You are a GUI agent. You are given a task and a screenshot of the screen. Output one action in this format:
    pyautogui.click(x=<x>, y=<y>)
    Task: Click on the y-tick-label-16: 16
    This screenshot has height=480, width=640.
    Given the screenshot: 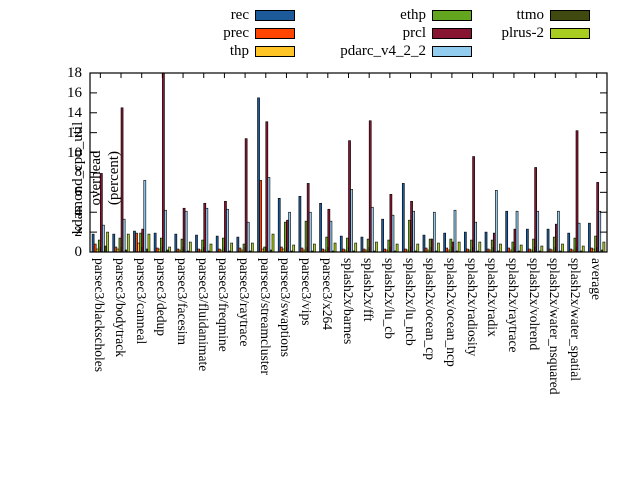 What is the action you would take?
    pyautogui.click(x=74, y=92)
    